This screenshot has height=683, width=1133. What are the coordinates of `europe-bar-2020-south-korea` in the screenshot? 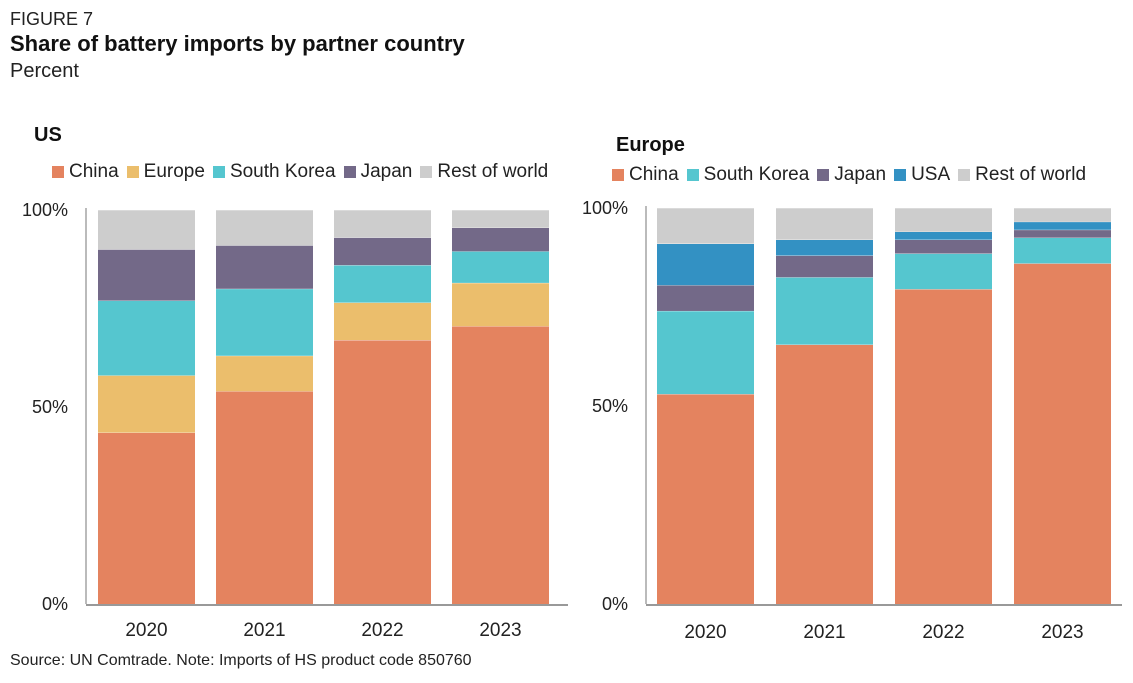 It's located at (705, 352).